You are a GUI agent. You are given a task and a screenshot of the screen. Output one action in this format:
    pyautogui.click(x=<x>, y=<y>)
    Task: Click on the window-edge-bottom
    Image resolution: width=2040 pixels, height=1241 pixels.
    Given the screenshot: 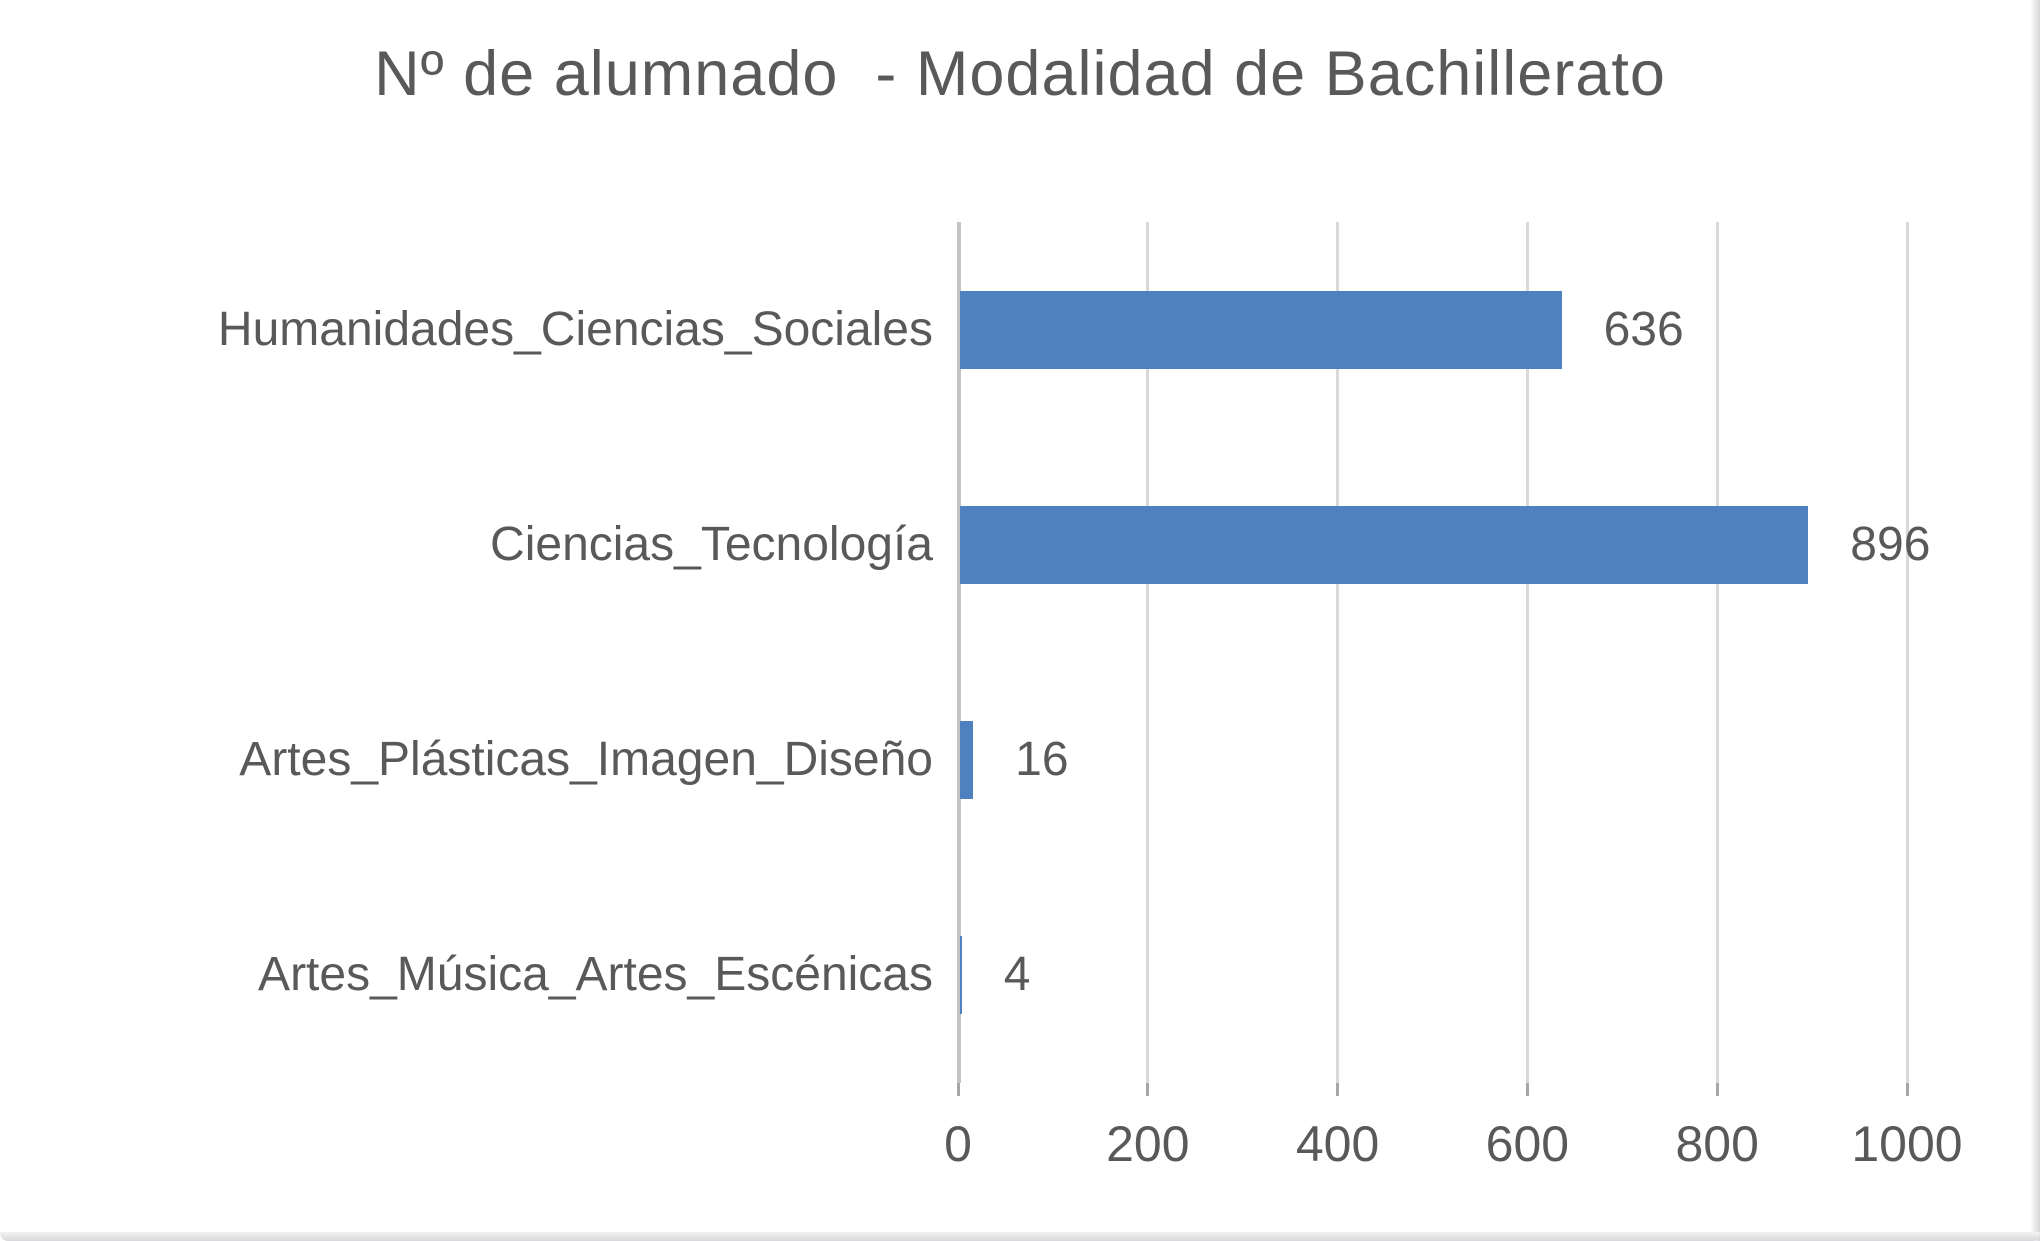 What is the action you would take?
    pyautogui.click(x=1020, y=1236)
    